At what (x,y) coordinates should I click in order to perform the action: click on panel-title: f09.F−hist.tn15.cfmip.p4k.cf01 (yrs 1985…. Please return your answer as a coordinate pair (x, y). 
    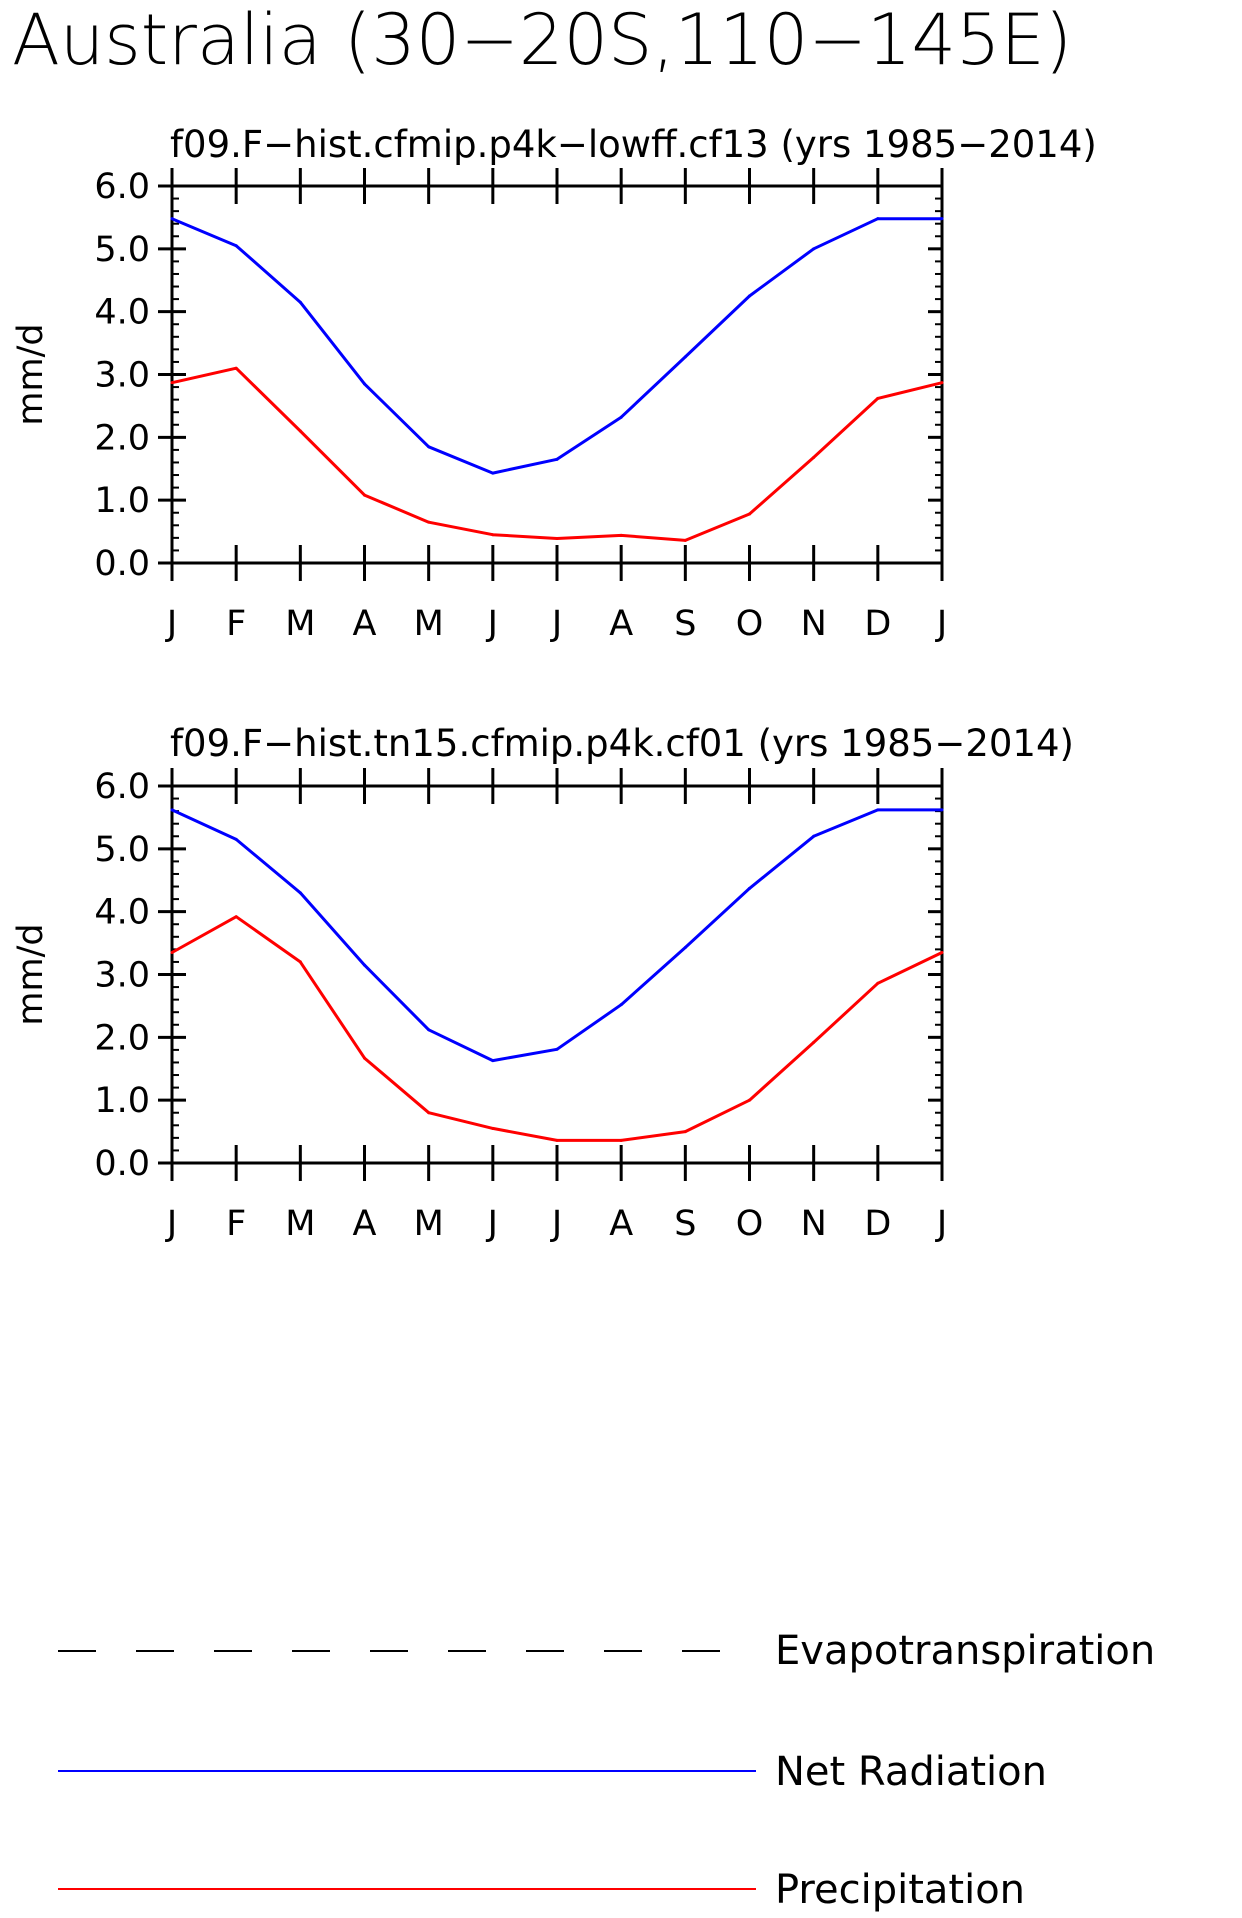
    Looking at the image, I should click on (622, 743).